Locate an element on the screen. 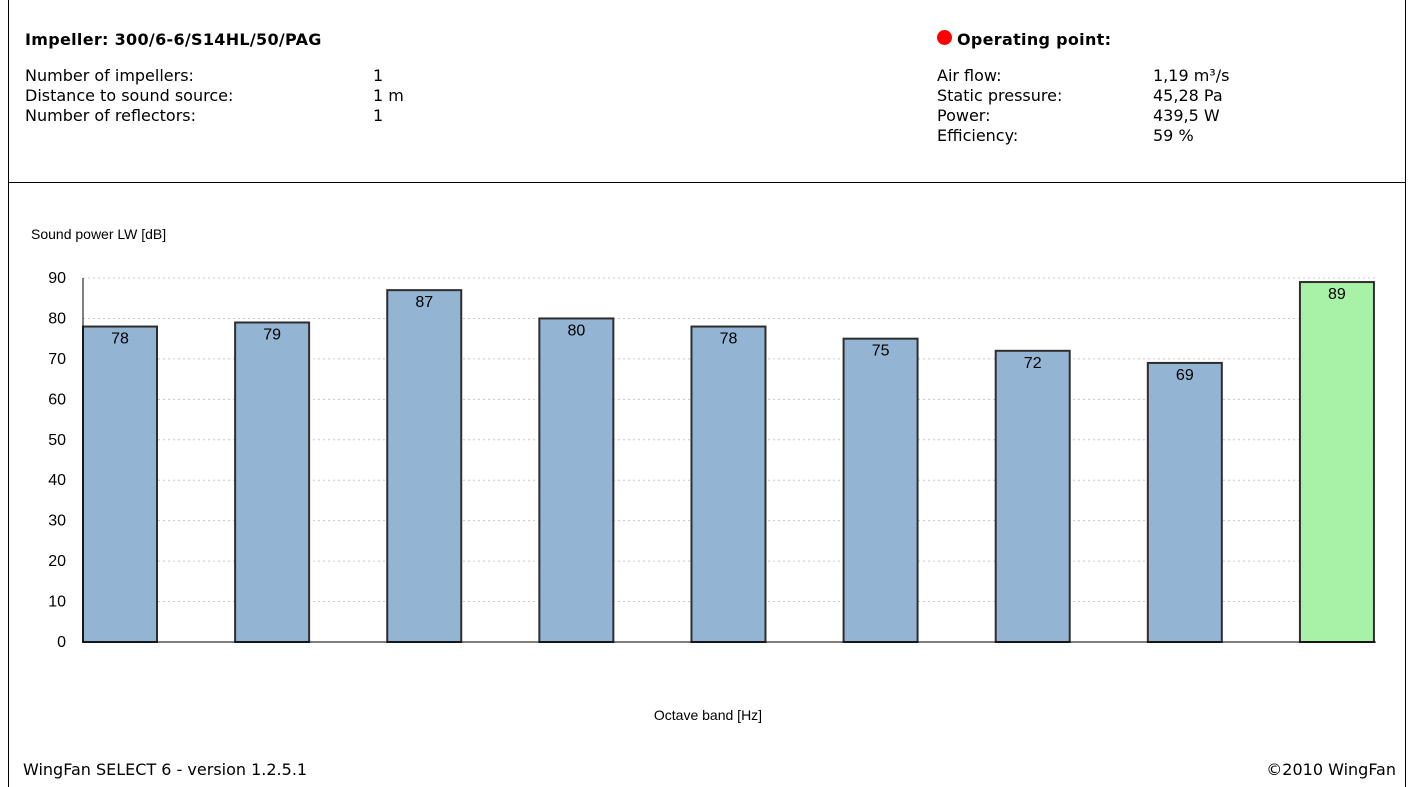 This screenshot has width=1414, height=787. y-tick-label: 20 is located at coordinates (57, 561).